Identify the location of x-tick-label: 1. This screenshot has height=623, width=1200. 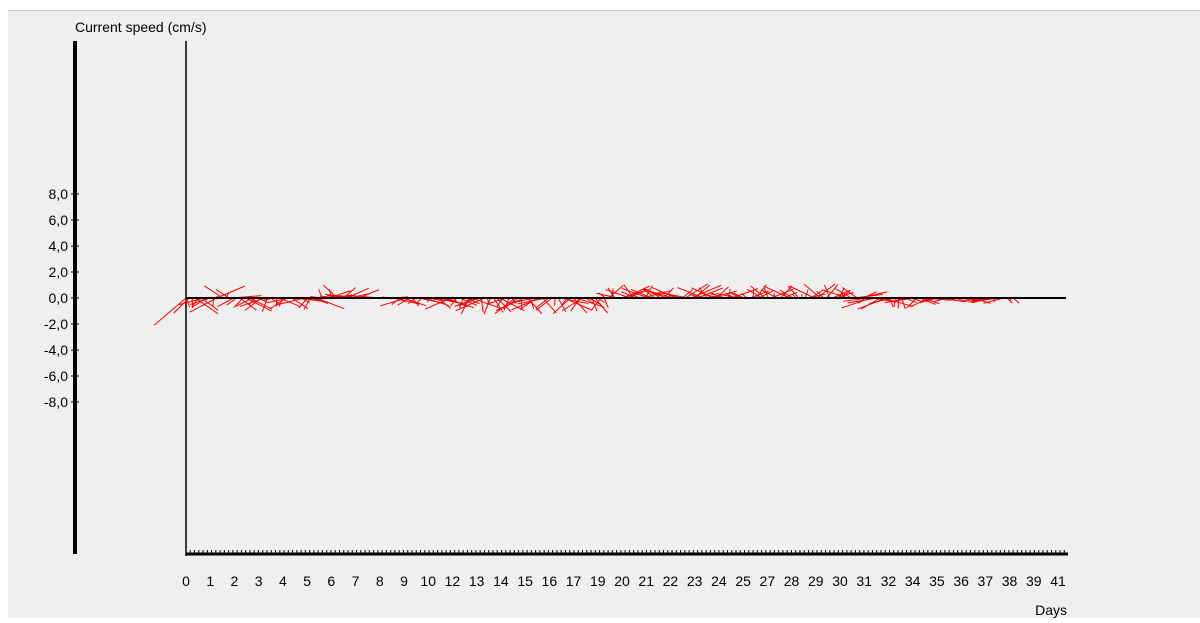
(210, 581).